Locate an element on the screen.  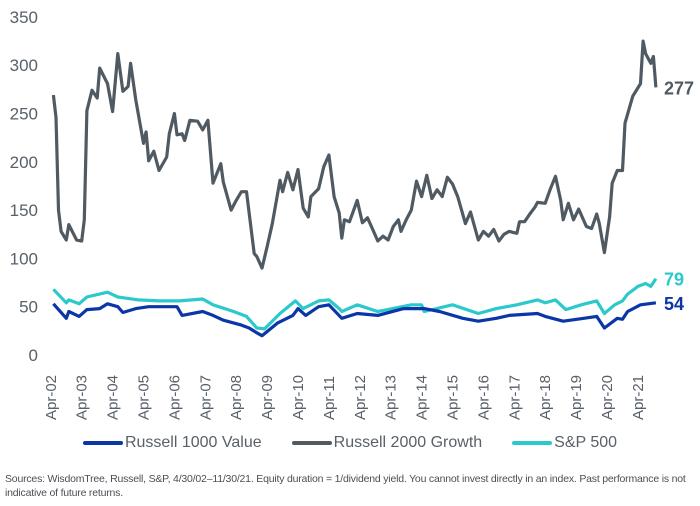
legend-item-sp-500: S&P 500 is located at coordinates (564, 443).